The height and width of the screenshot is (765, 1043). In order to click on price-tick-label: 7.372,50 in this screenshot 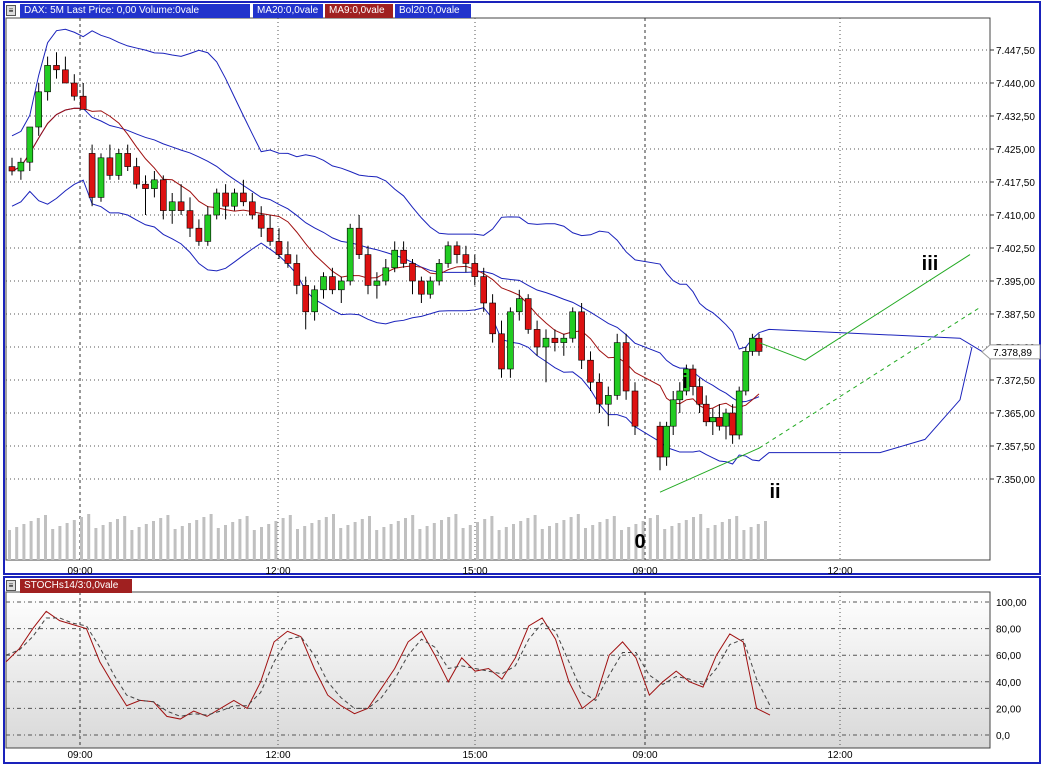, I will do `click(1015, 381)`.